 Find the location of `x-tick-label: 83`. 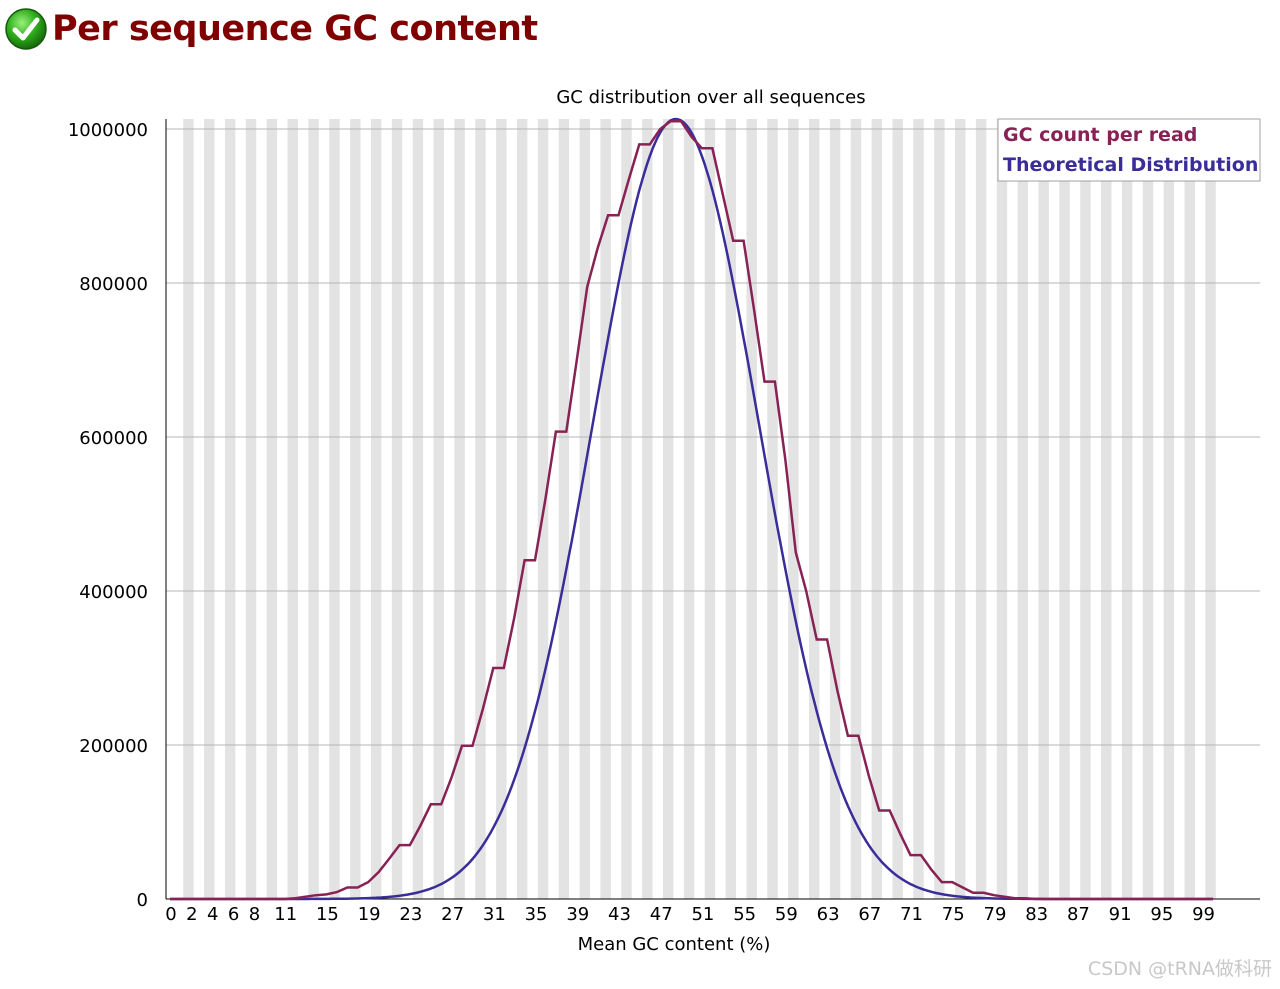

x-tick-label: 83 is located at coordinates (1036, 914).